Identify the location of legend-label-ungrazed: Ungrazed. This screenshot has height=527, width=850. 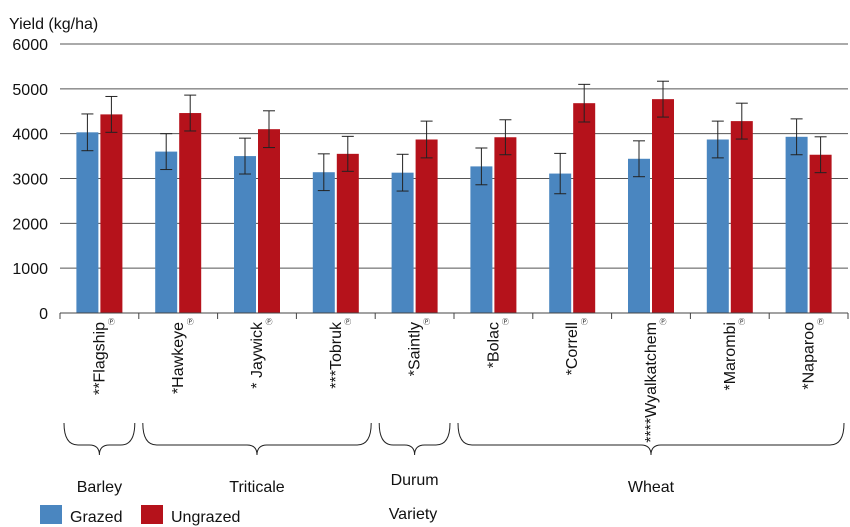
(205, 517).